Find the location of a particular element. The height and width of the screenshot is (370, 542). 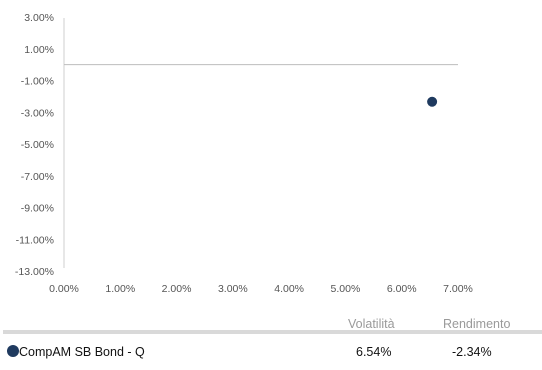

y-tick-label: -7.00% is located at coordinates (37, 177).